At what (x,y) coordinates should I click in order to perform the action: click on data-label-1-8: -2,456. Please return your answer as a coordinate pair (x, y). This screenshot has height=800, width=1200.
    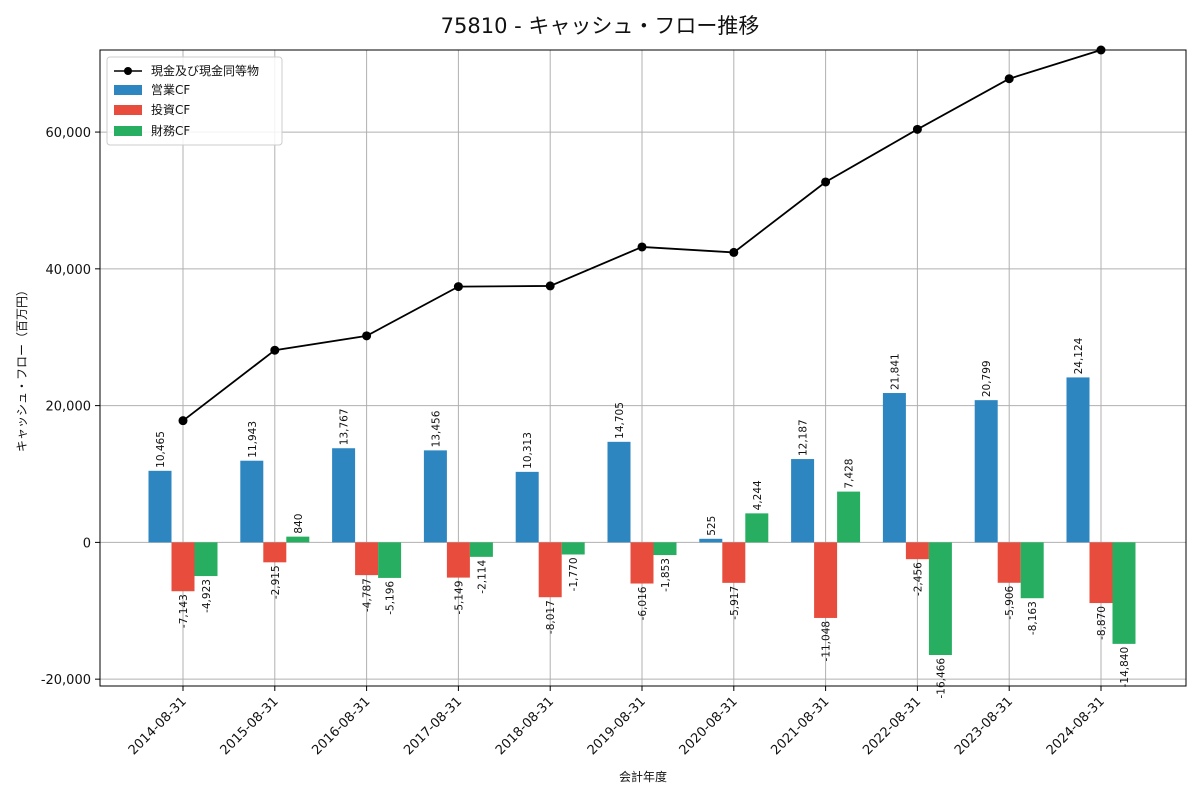
    Looking at the image, I should click on (918, 579).